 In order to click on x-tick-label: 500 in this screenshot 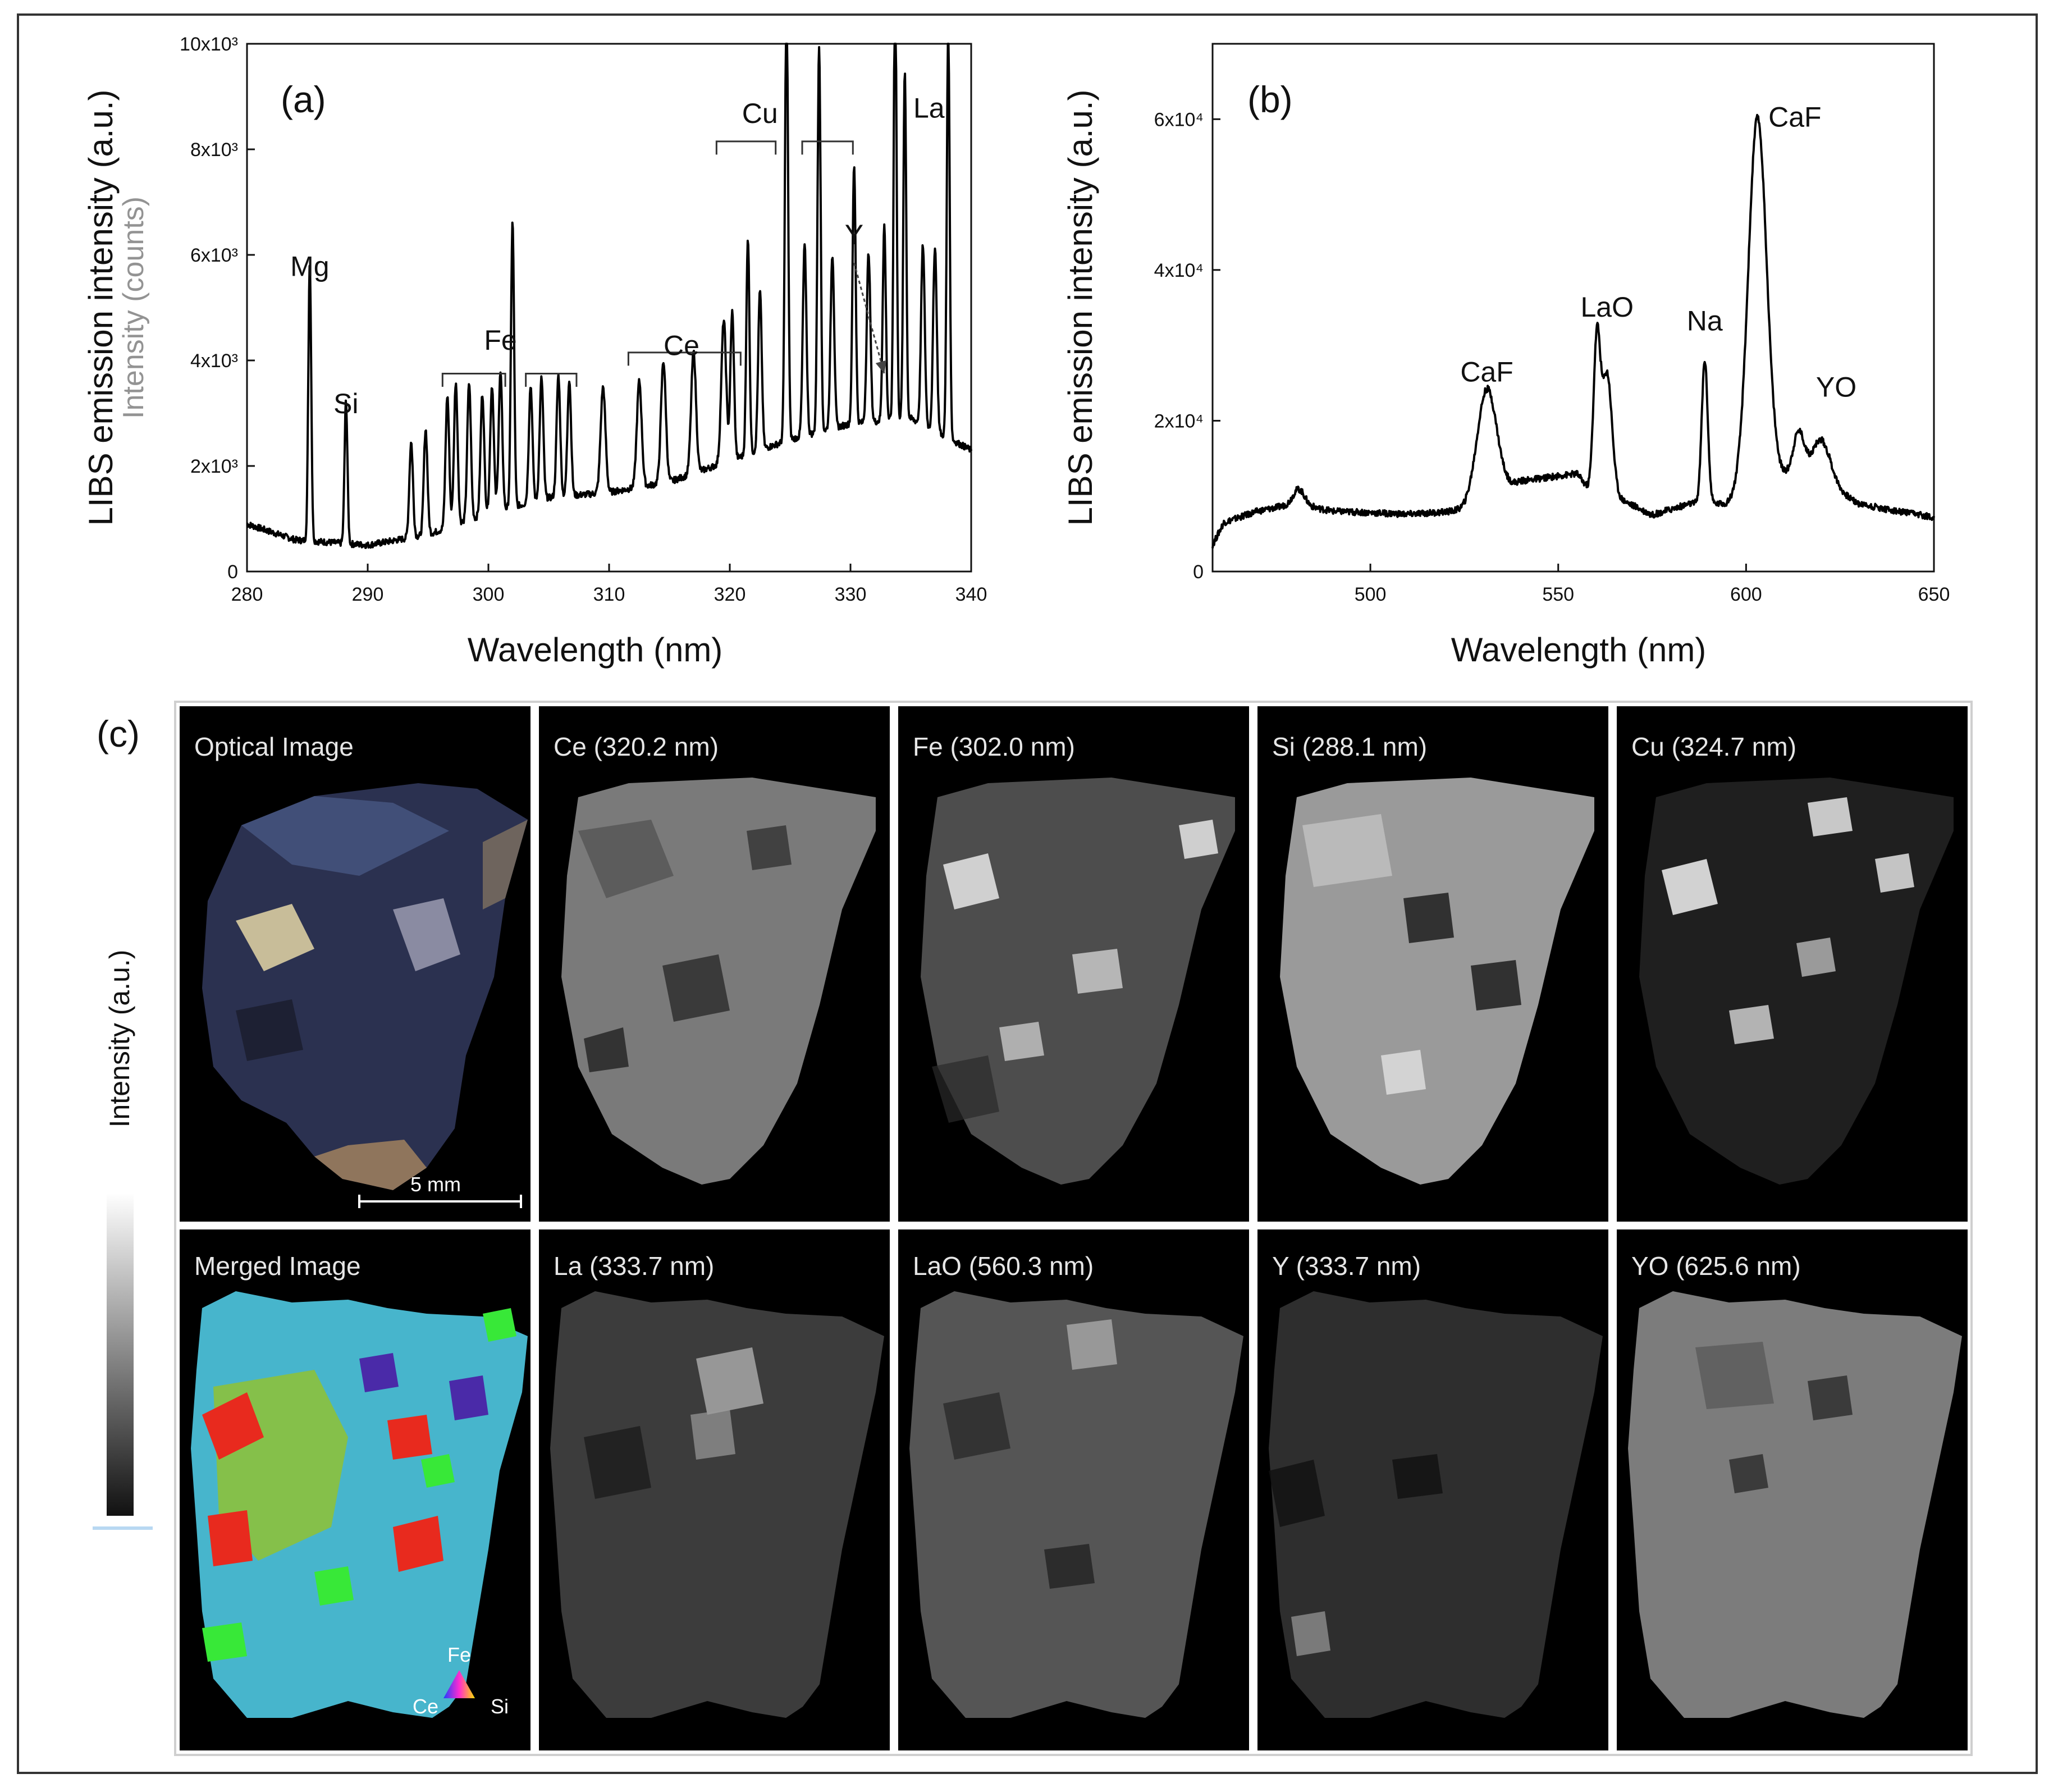, I will do `click(1371, 594)`.